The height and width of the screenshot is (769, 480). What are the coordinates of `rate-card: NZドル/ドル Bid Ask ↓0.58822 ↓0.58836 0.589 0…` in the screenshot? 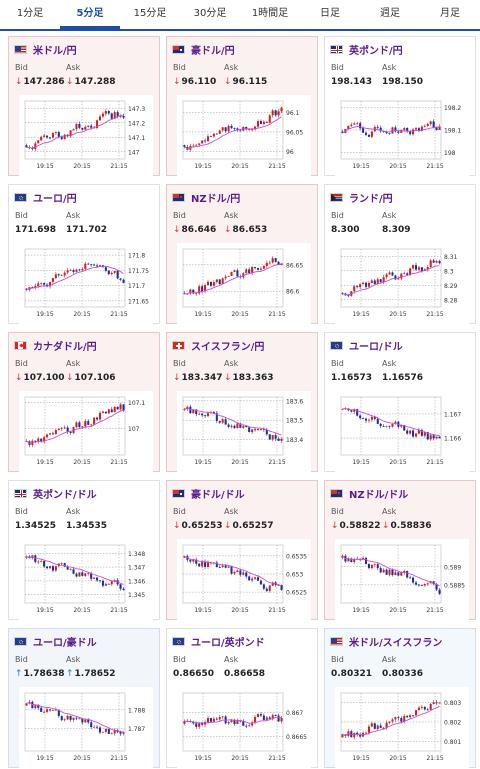 It's located at (400, 550).